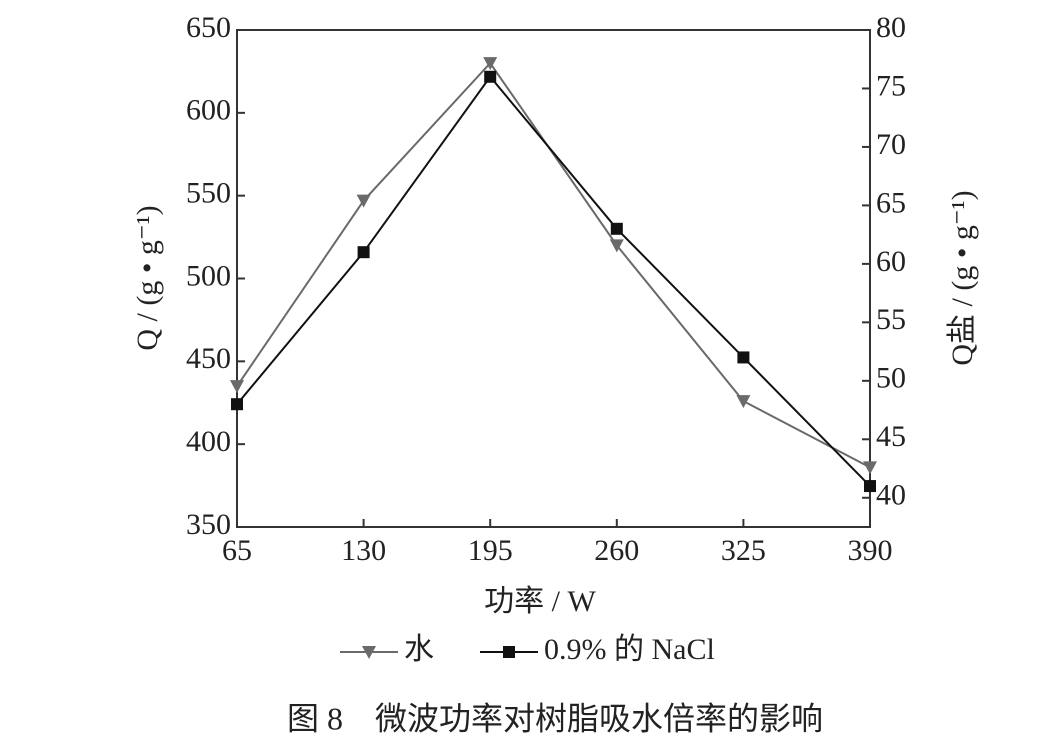  Describe the element at coordinates (363, 550) in the screenshot. I see `x-tick-label: 130` at that location.